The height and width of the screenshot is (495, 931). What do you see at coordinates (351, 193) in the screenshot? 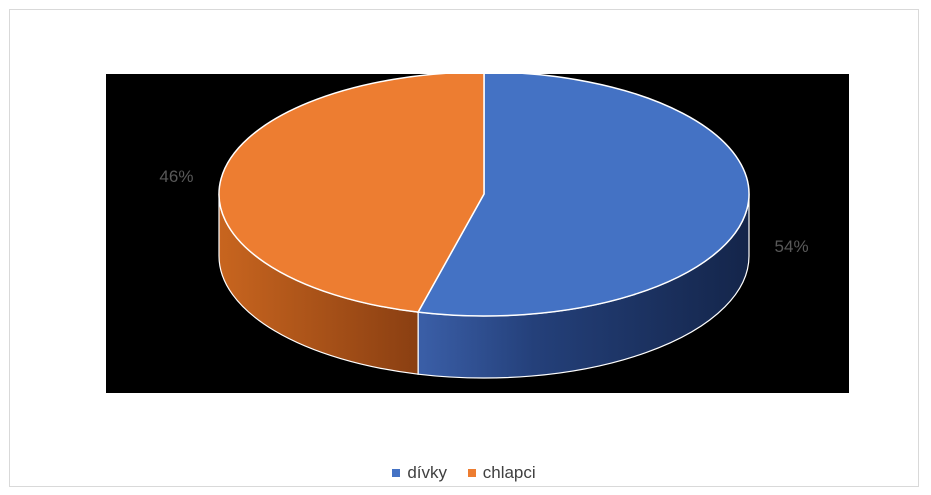
I see `pie-slice-chlapci` at bounding box center [351, 193].